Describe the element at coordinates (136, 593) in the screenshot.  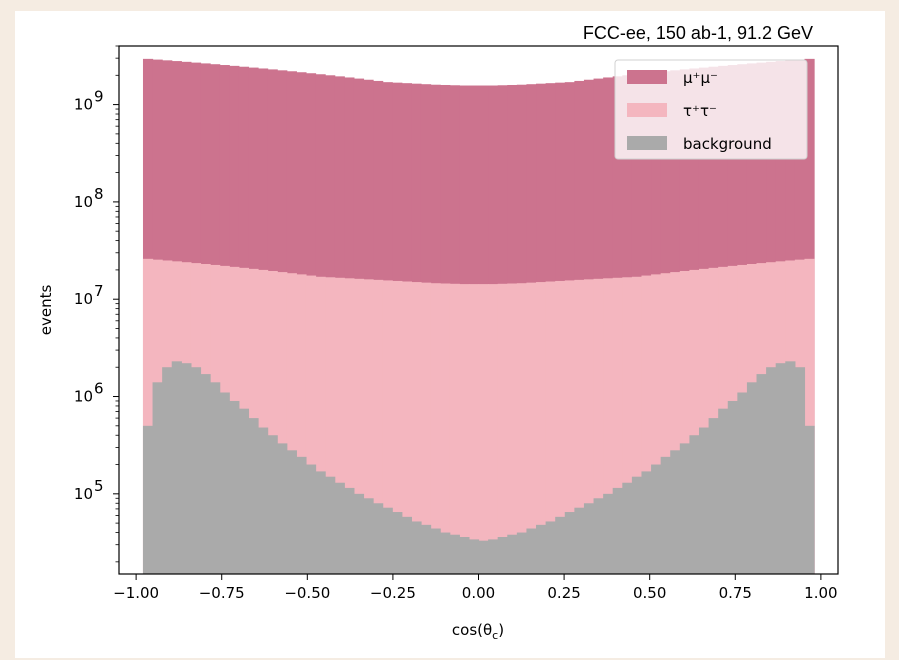
I see `x-tick-label: −1.00` at that location.